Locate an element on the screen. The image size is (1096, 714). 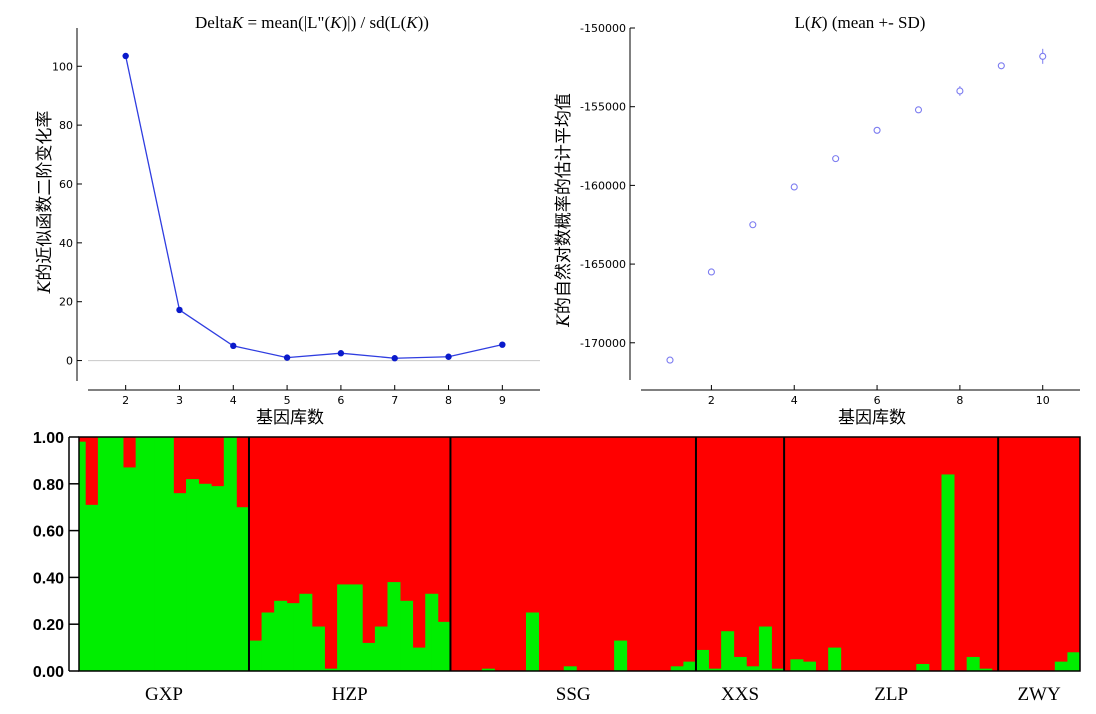
lk-x-tick-label: 2 is located at coordinates (711, 400).